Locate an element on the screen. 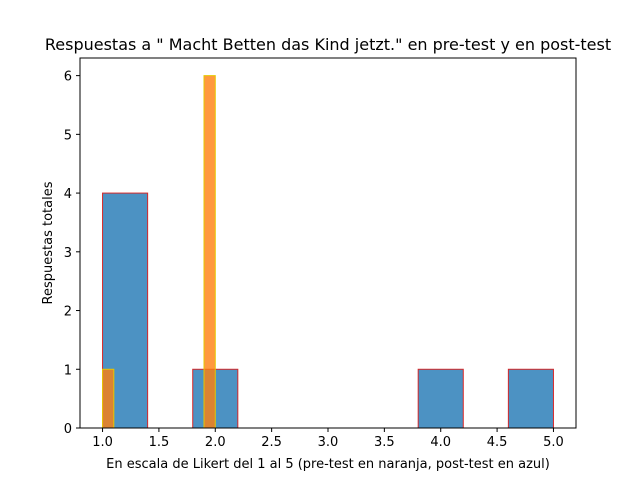  y-tick-label-6: 5 is located at coordinates (68, 135).